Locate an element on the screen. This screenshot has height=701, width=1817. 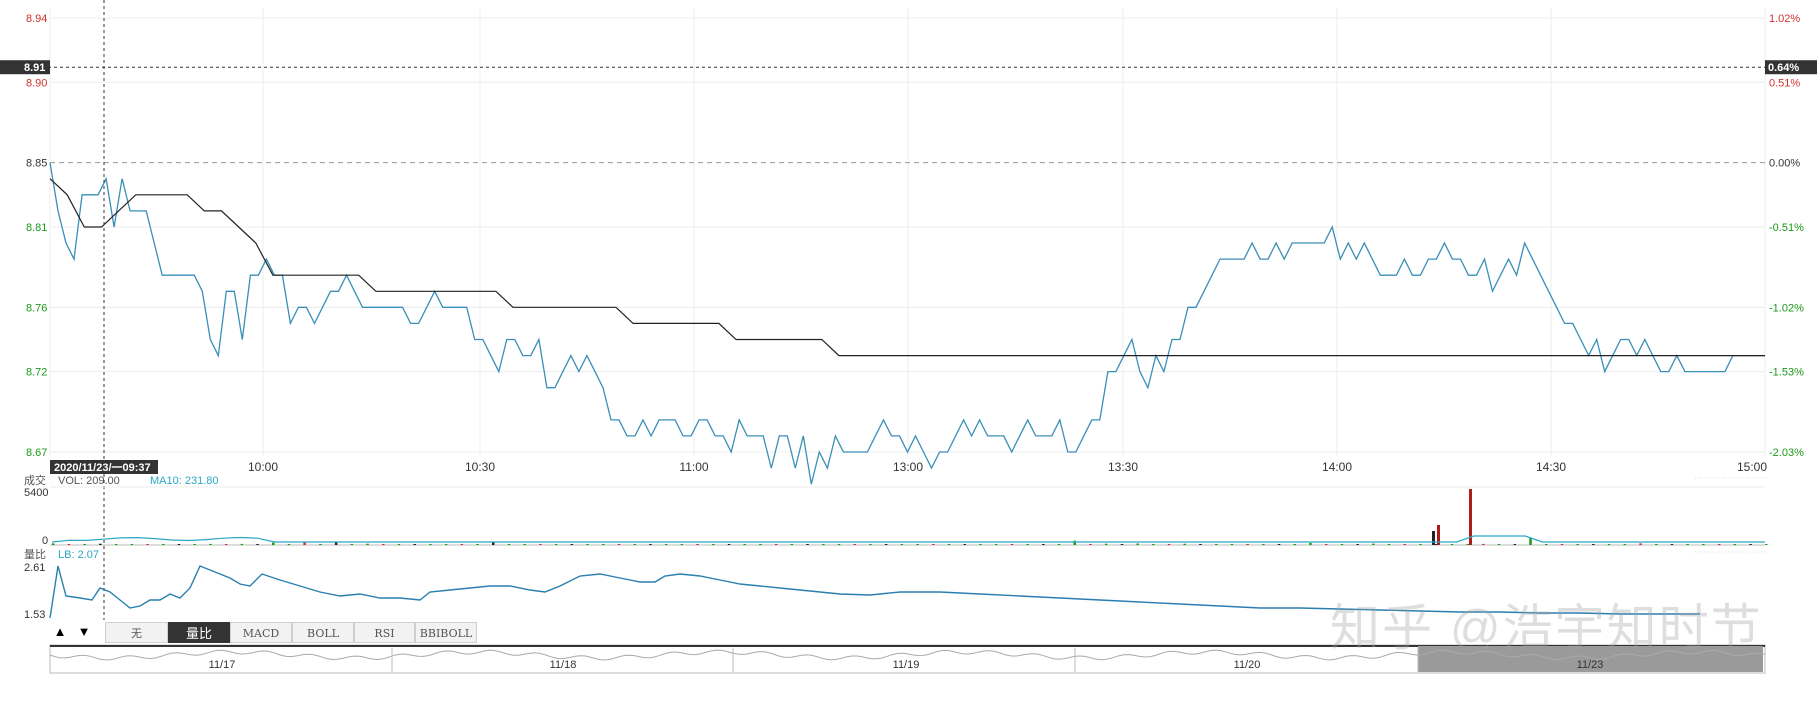
navigator-selection is located at coordinates (1590, 659).